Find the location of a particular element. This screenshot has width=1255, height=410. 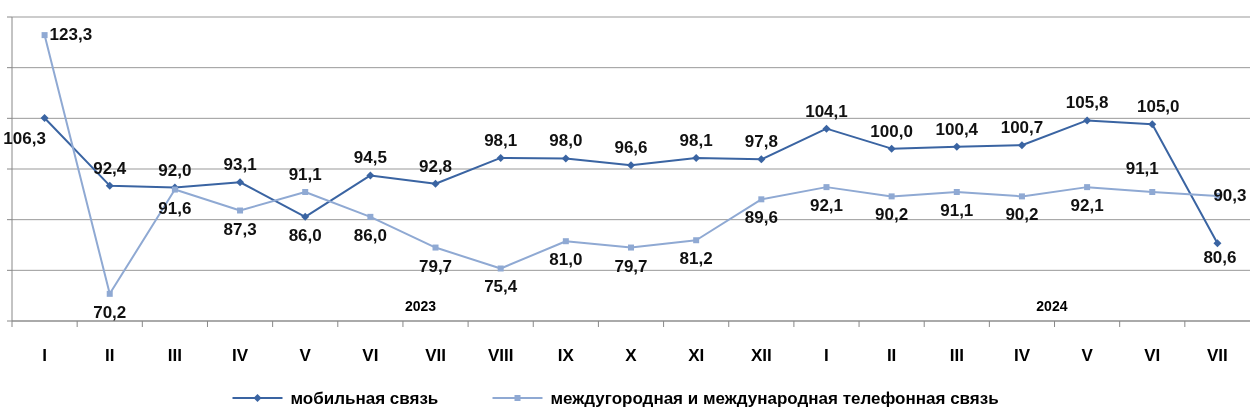

data-label: 81,2 is located at coordinates (696, 259).